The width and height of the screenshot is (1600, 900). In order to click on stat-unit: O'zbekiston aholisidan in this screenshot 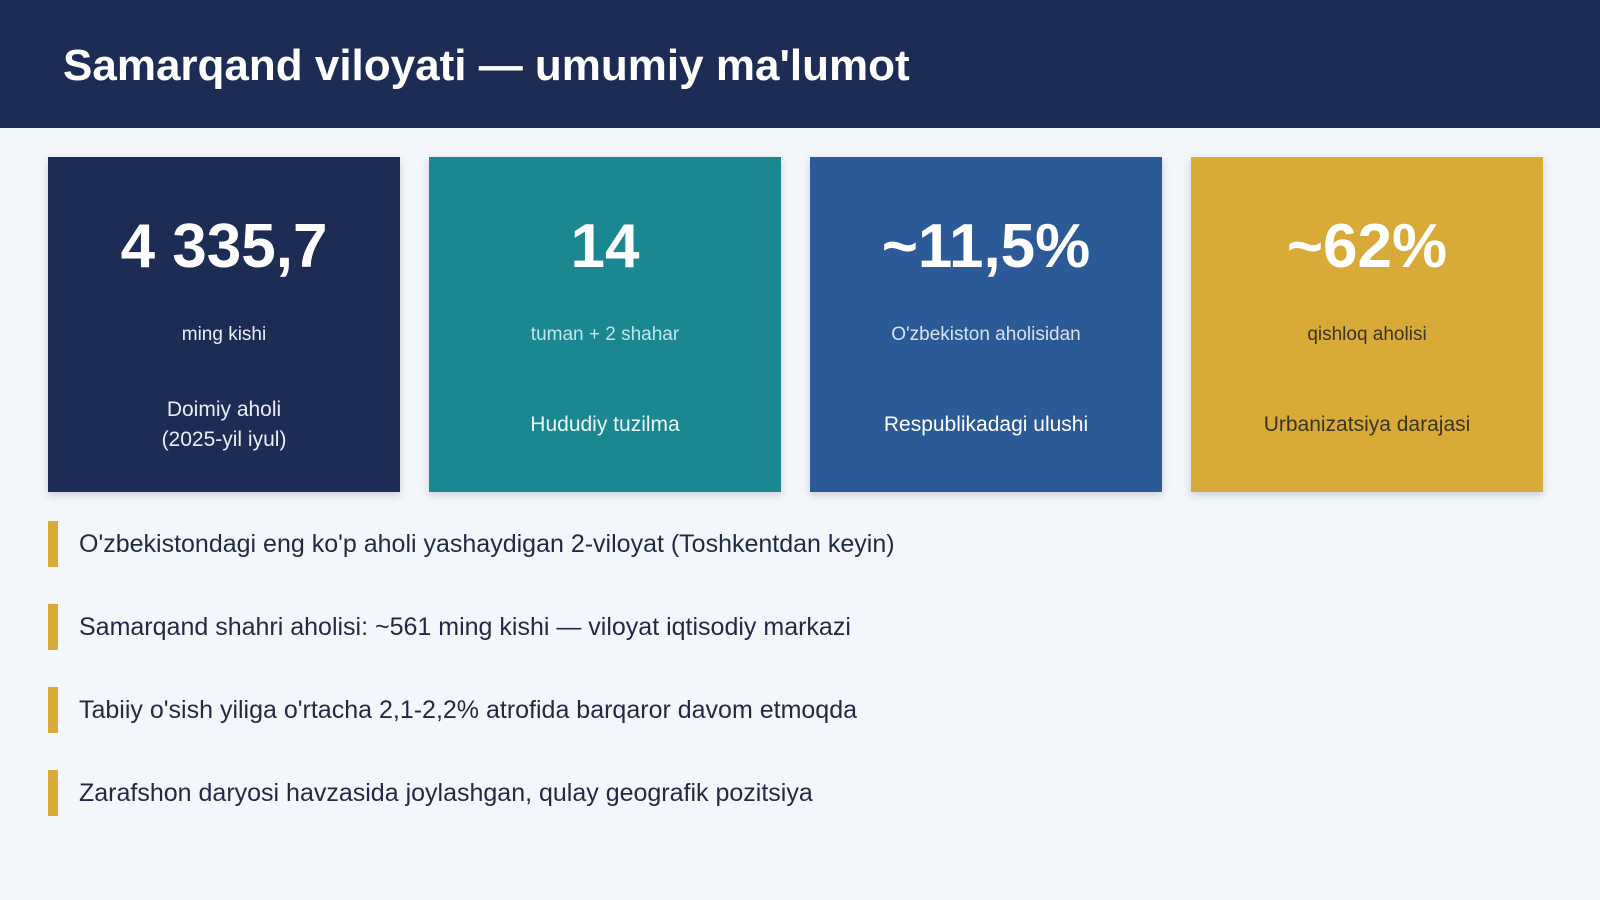, I will do `click(986, 334)`.